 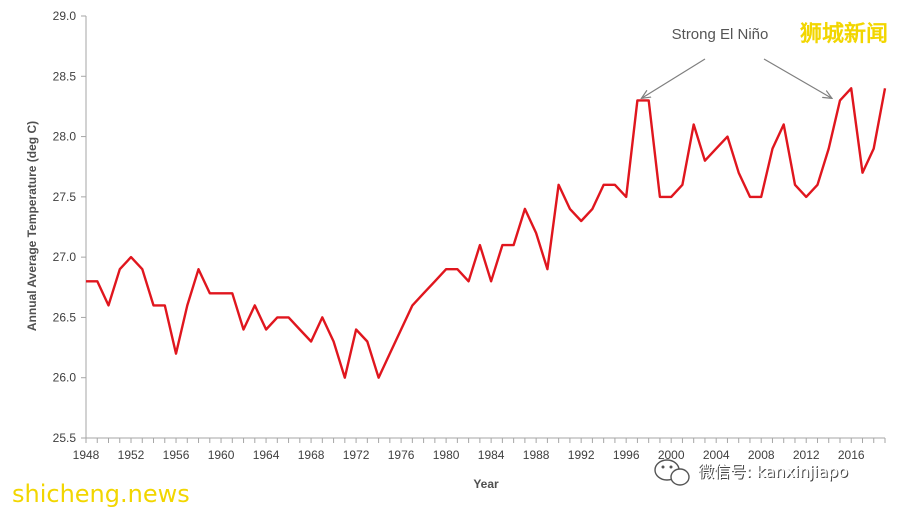 What do you see at coordinates (851, 455) in the screenshot?
I see `x-tick-label: 2016` at bounding box center [851, 455].